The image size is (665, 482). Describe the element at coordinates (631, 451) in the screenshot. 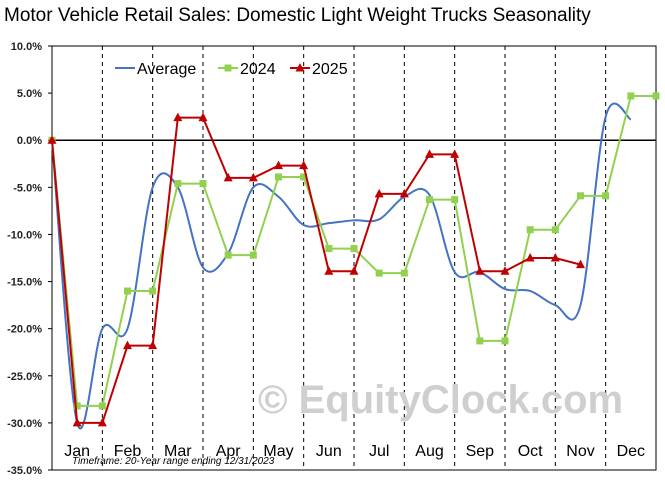

I see `x-tick-label: Dec` at that location.